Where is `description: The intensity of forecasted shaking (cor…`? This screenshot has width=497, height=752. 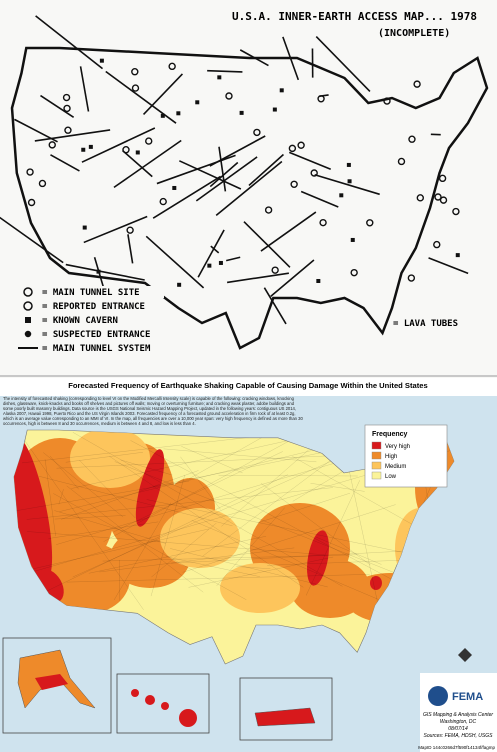 description: The intensity of forecasted shaking (cor… is located at coordinates (153, 411).